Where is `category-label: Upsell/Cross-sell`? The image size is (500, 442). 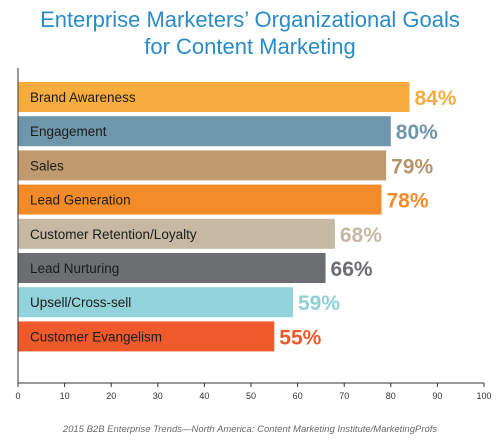 category-label: Upsell/Cross-sell is located at coordinates (80, 302).